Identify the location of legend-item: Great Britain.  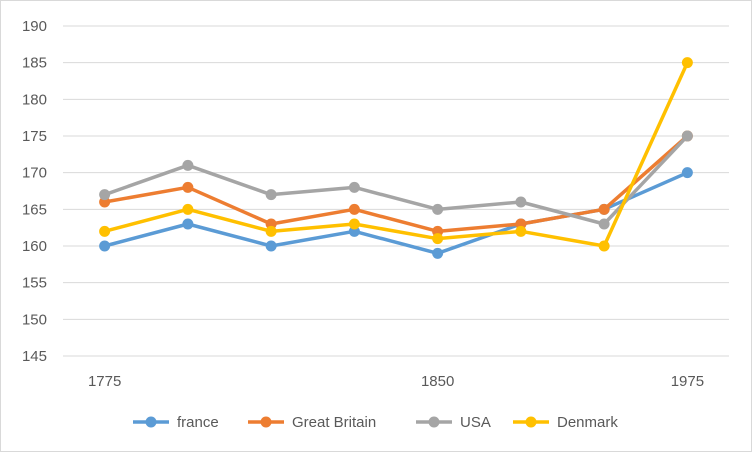
(312, 422).